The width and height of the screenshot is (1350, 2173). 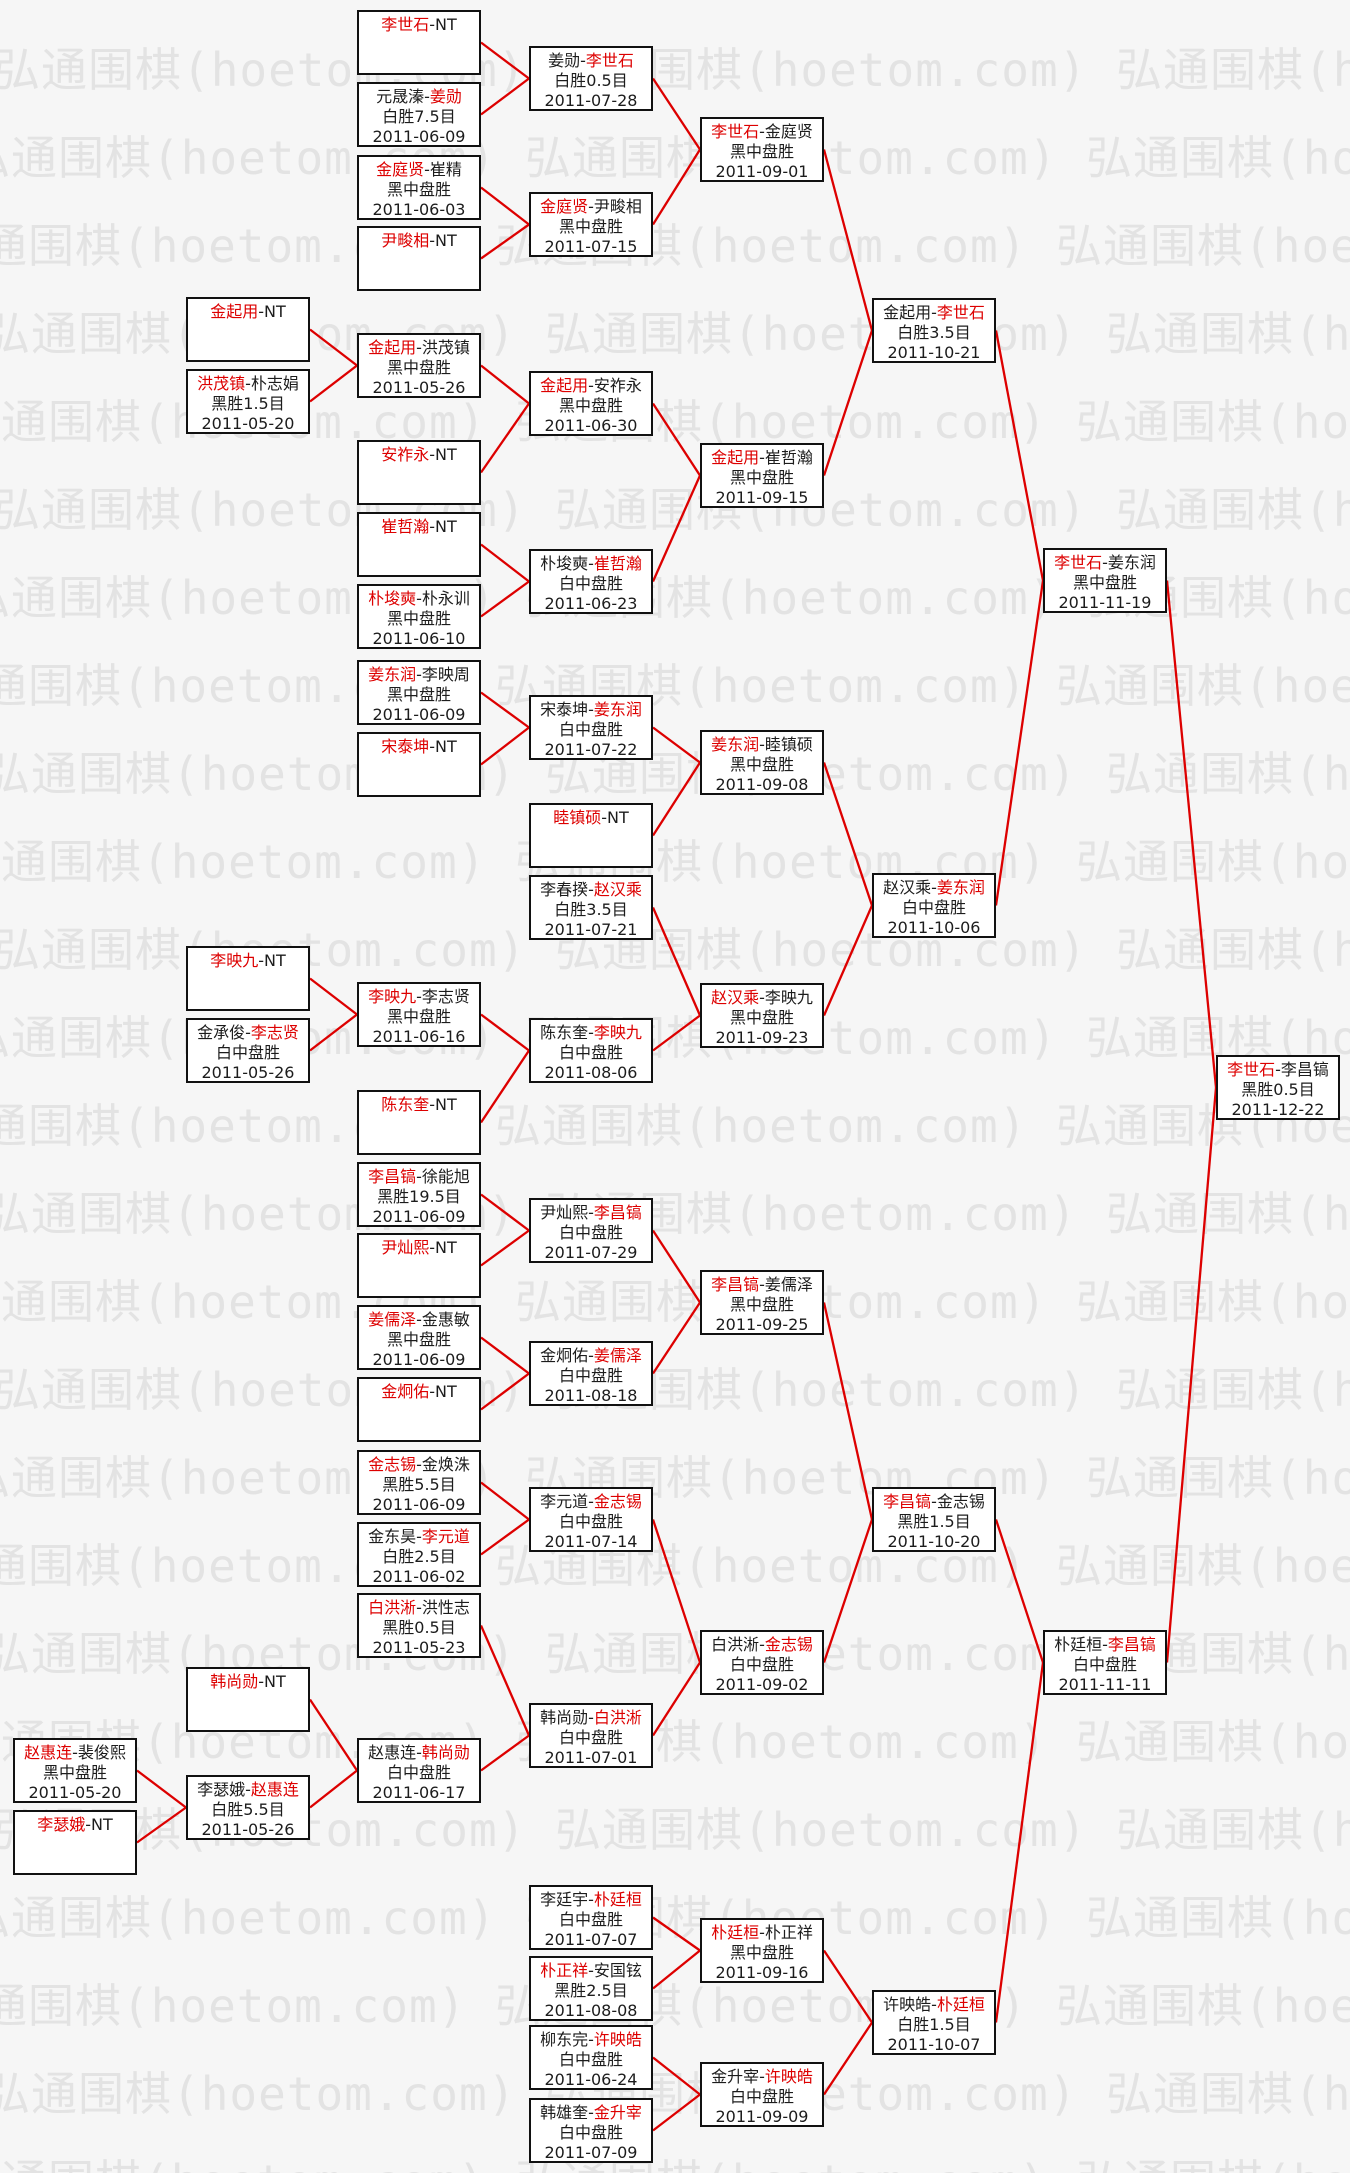 What do you see at coordinates (248, 961) in the screenshot?
I see `match-players: 李映九-NT` at bounding box center [248, 961].